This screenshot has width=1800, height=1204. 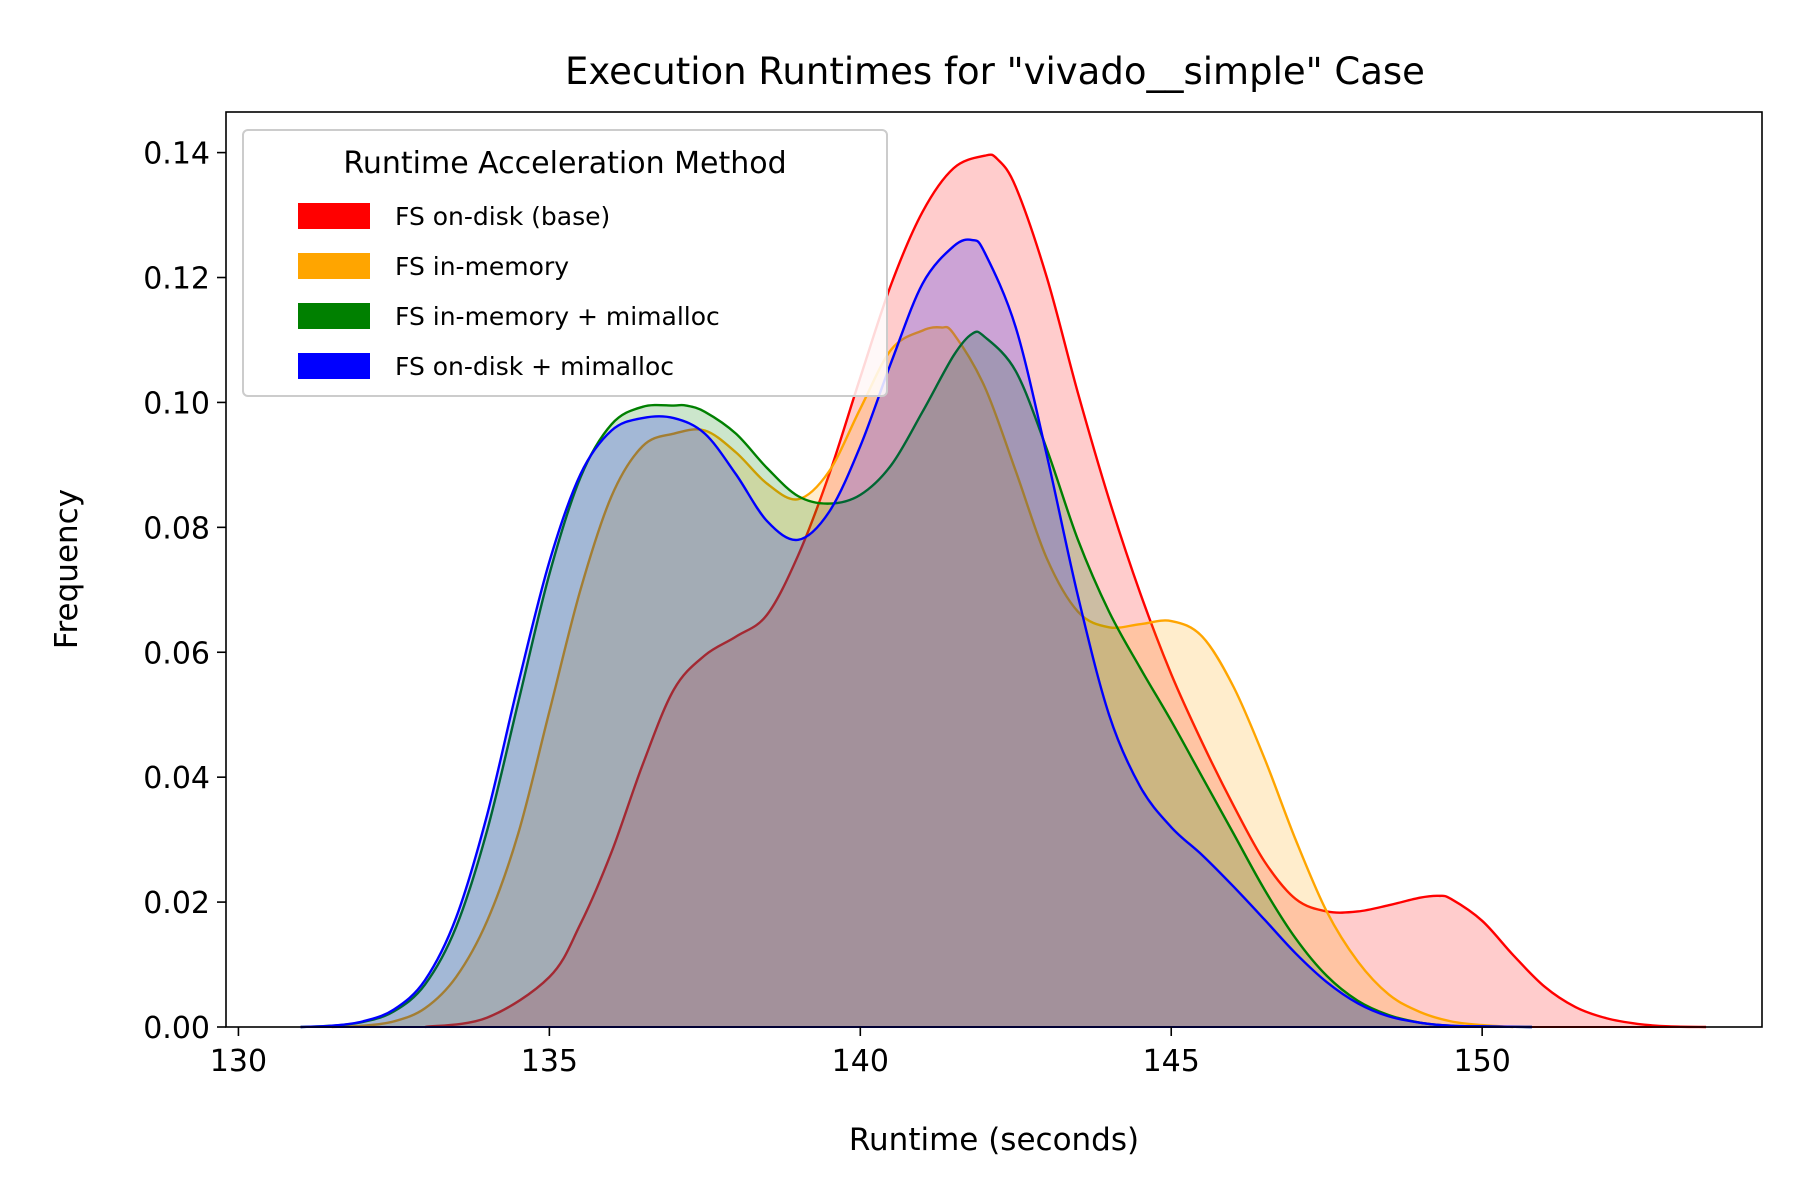 I want to click on x-axis: 130 135 140 145 150, so click(x=860, y=1053).